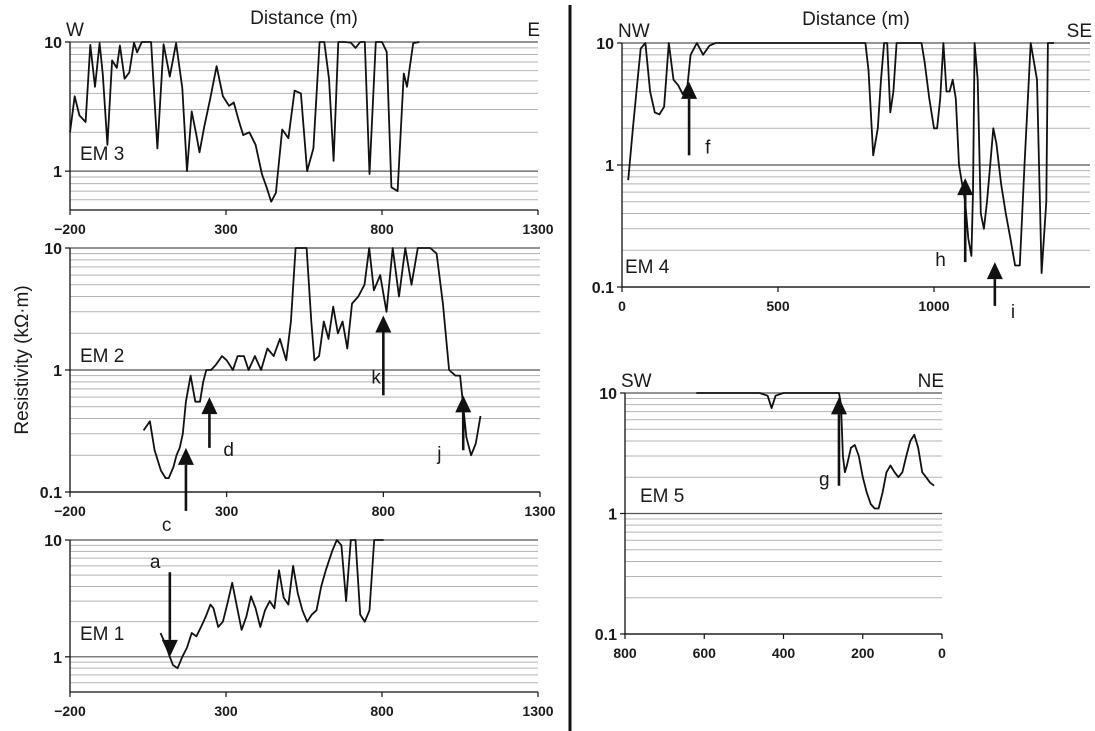  Describe the element at coordinates (312, 363) in the screenshot. I see `series-line-em2` at that location.